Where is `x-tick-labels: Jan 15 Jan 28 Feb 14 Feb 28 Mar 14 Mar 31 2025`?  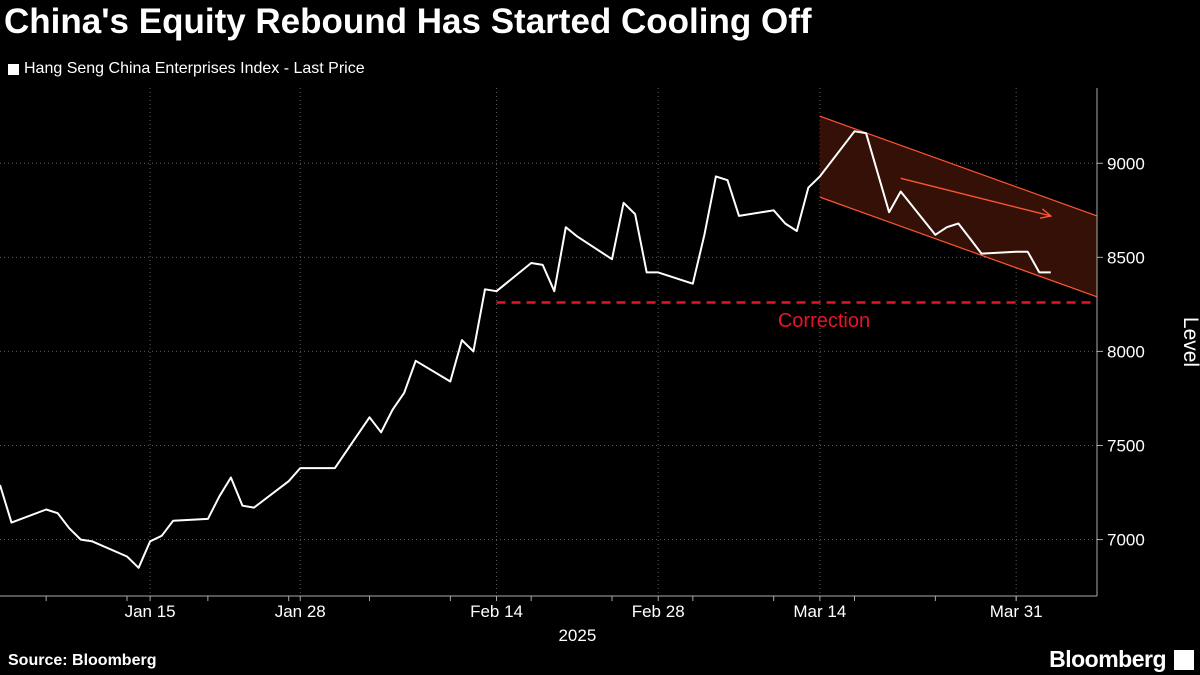
x-tick-labels: Jan 15 Jan 28 Feb 14 Feb 28 Mar 14 Mar 31 2025 is located at coordinates (584, 620).